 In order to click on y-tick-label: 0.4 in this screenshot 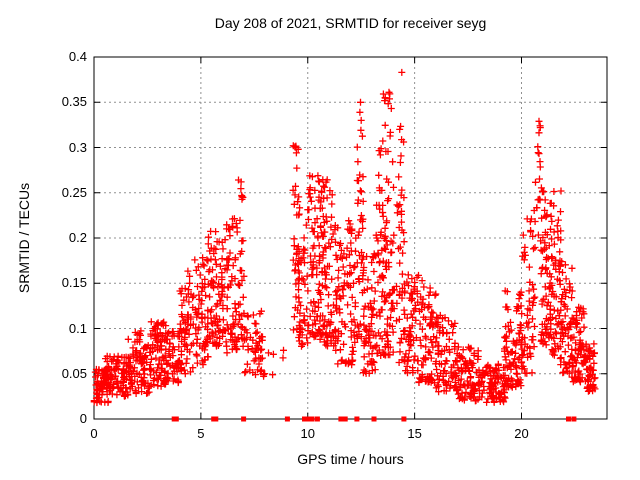, I will do `click(77, 56)`.